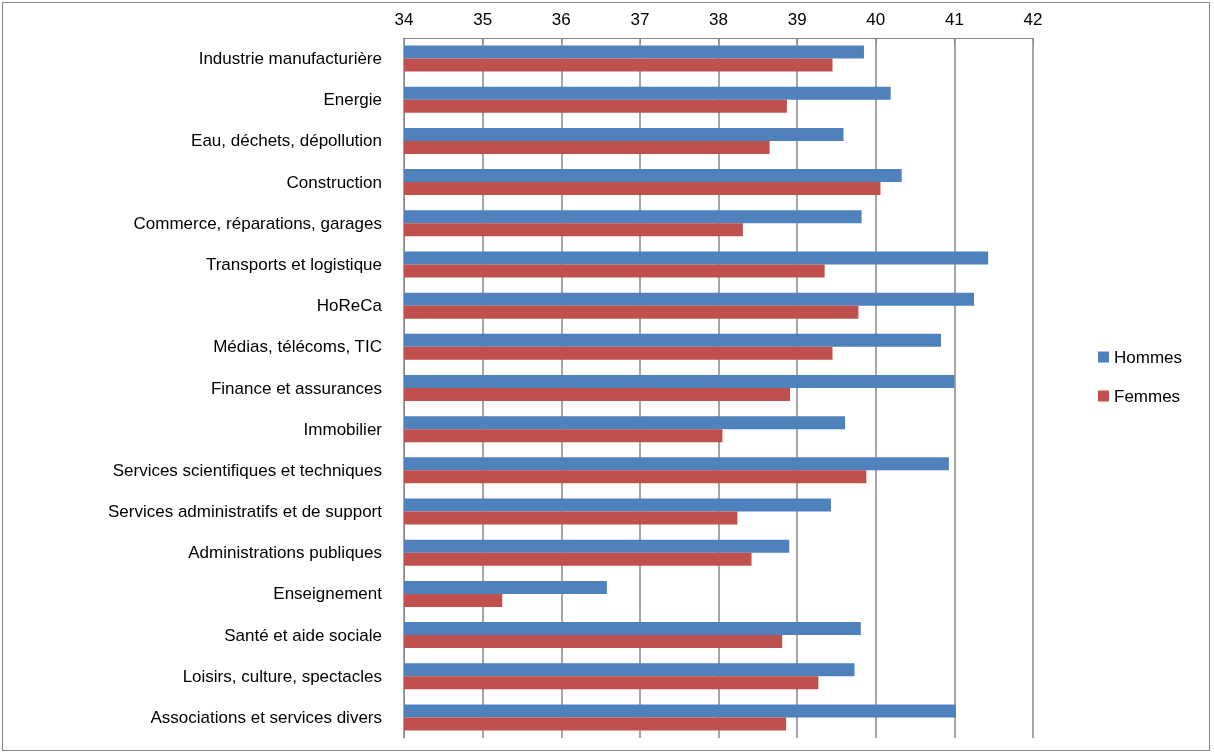 Image resolution: width=1214 pixels, height=755 pixels. Describe the element at coordinates (1148, 357) in the screenshot. I see `legend-label: Hommes` at that location.